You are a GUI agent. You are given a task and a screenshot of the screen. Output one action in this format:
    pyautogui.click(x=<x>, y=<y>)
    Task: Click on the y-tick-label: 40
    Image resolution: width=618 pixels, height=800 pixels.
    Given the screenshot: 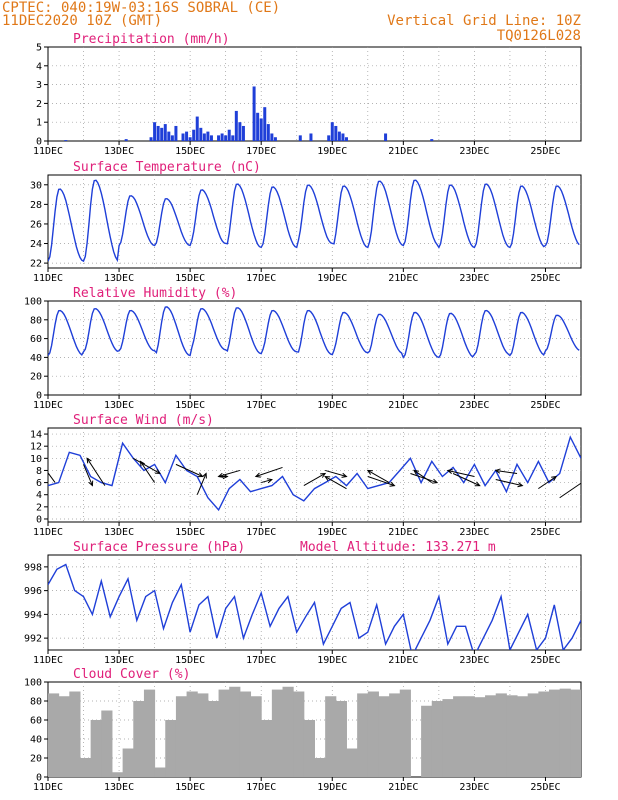 What is the action you would take?
    pyautogui.click(x=36, y=358)
    